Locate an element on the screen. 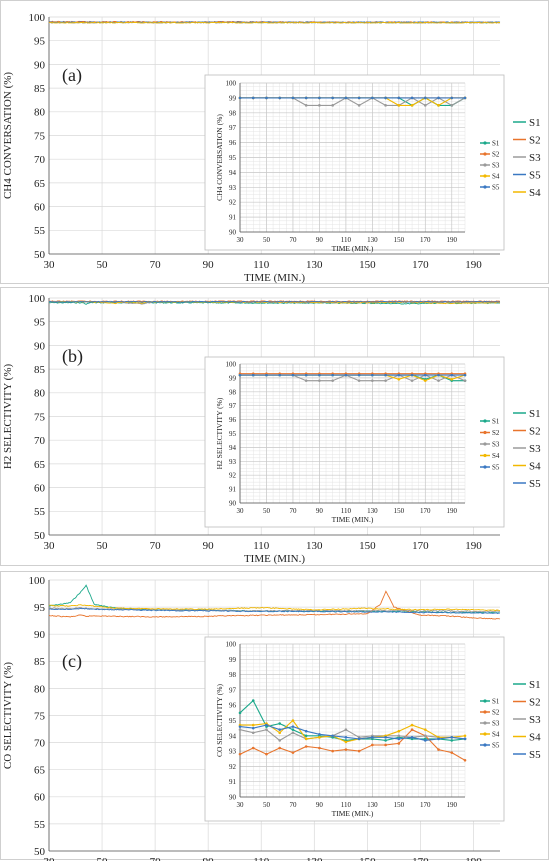 The image size is (550, 866). inset-legend-marker-s5 is located at coordinates (485, 187).